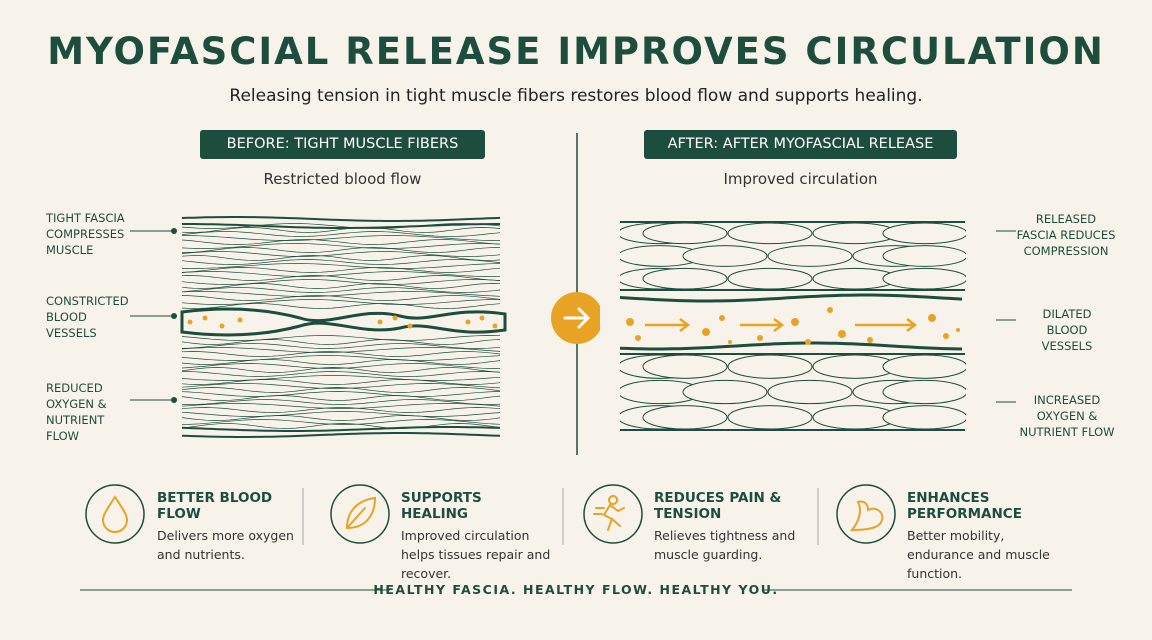 The image size is (1152, 640). Describe the element at coordinates (964, 506) in the screenshot. I see `benefit-title: ENHANCES PERFORMANCE` at that location.